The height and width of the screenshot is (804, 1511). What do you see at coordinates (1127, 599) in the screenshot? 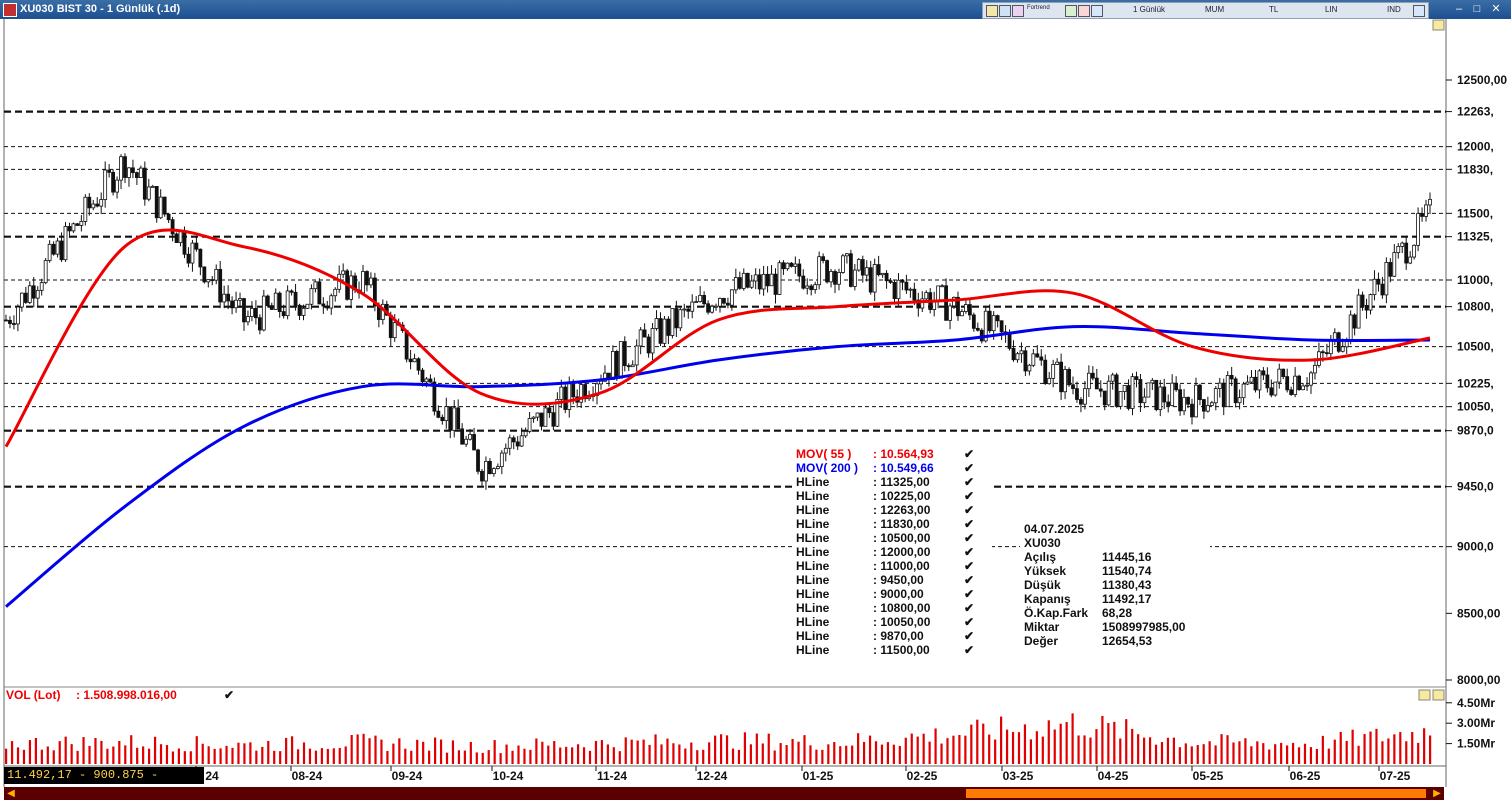
I see `info-row-value: 11492,17` at bounding box center [1127, 599].